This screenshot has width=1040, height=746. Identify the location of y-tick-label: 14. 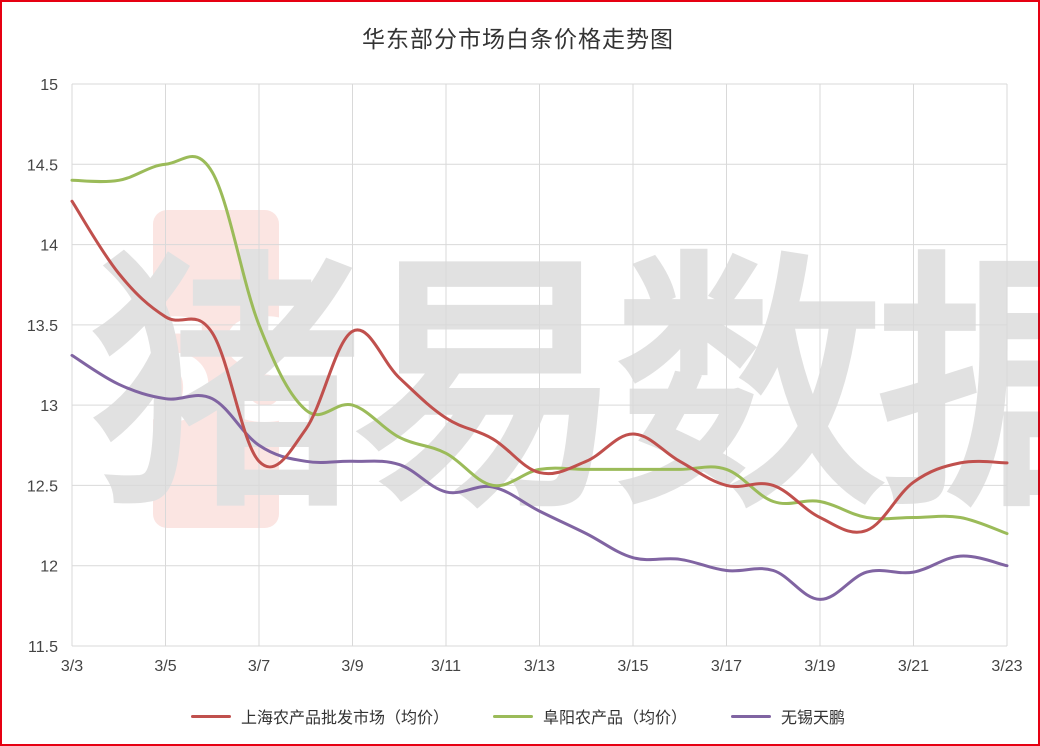
(49, 246).